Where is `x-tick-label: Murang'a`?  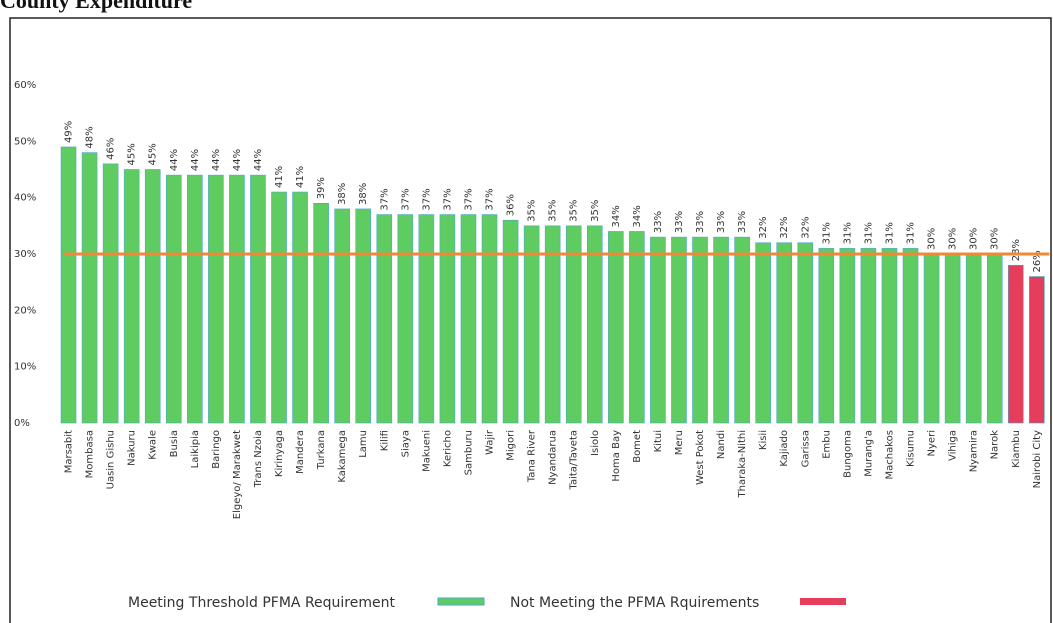 x-tick-label: Murang'a is located at coordinates (868, 453).